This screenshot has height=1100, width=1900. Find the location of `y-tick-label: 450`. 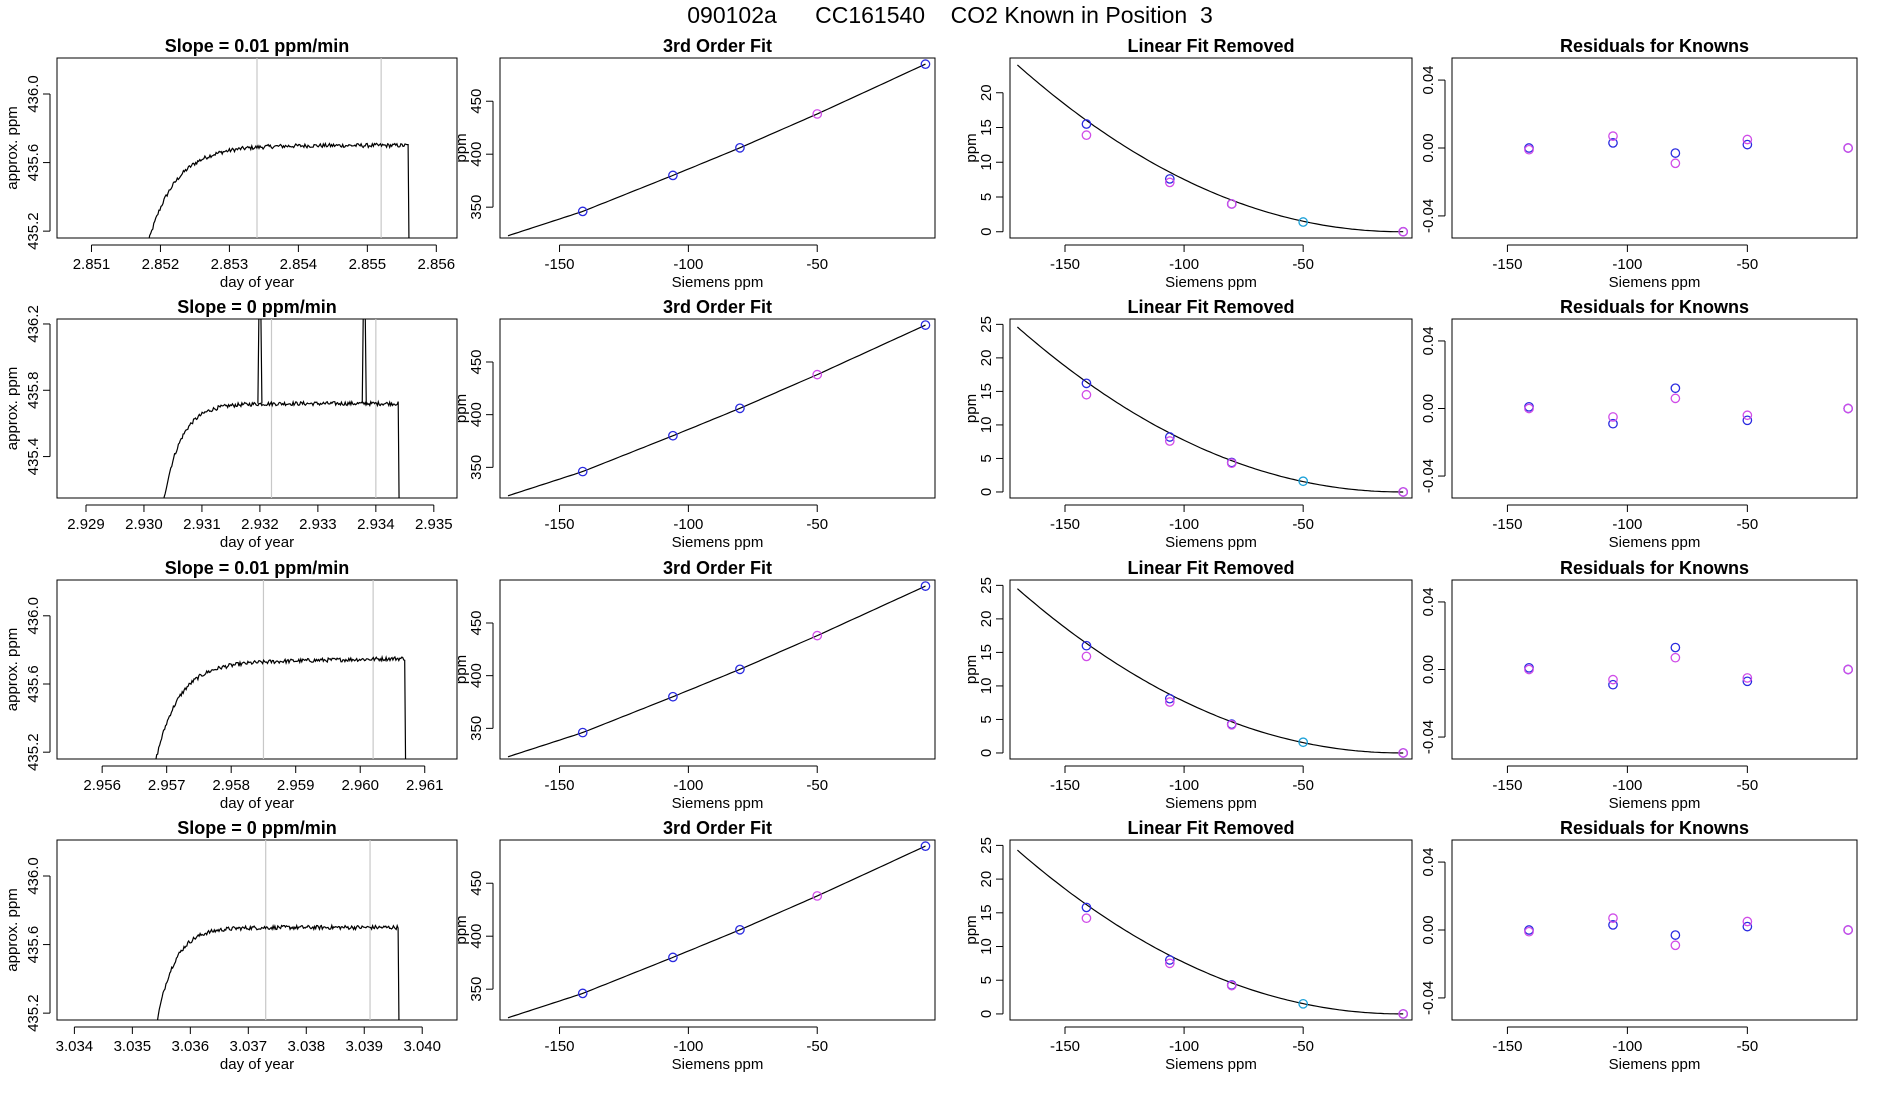

y-tick-label: 450 is located at coordinates (476, 622).